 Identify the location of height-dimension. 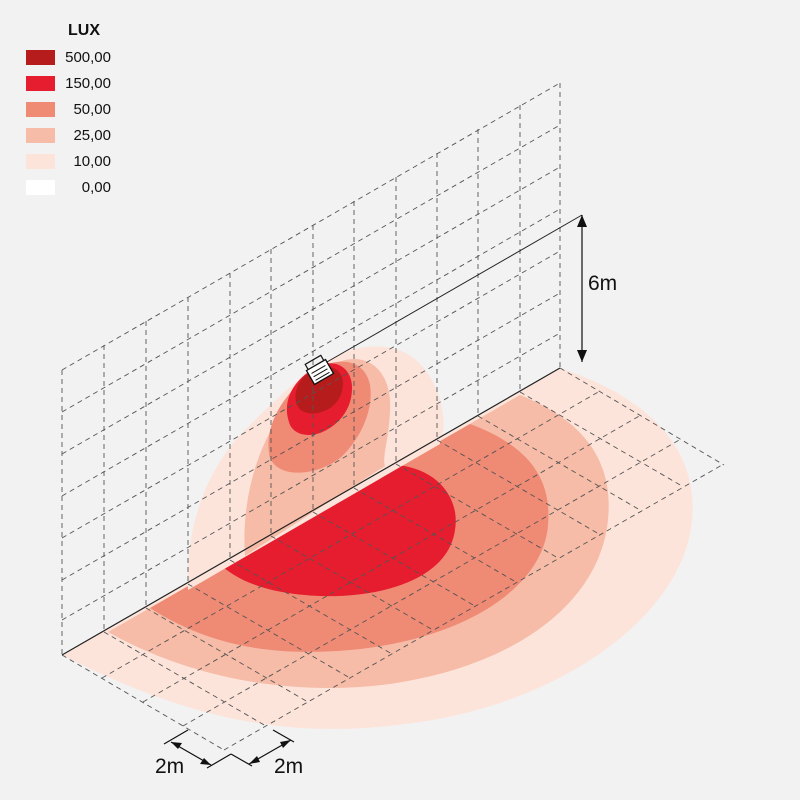
(582, 288).